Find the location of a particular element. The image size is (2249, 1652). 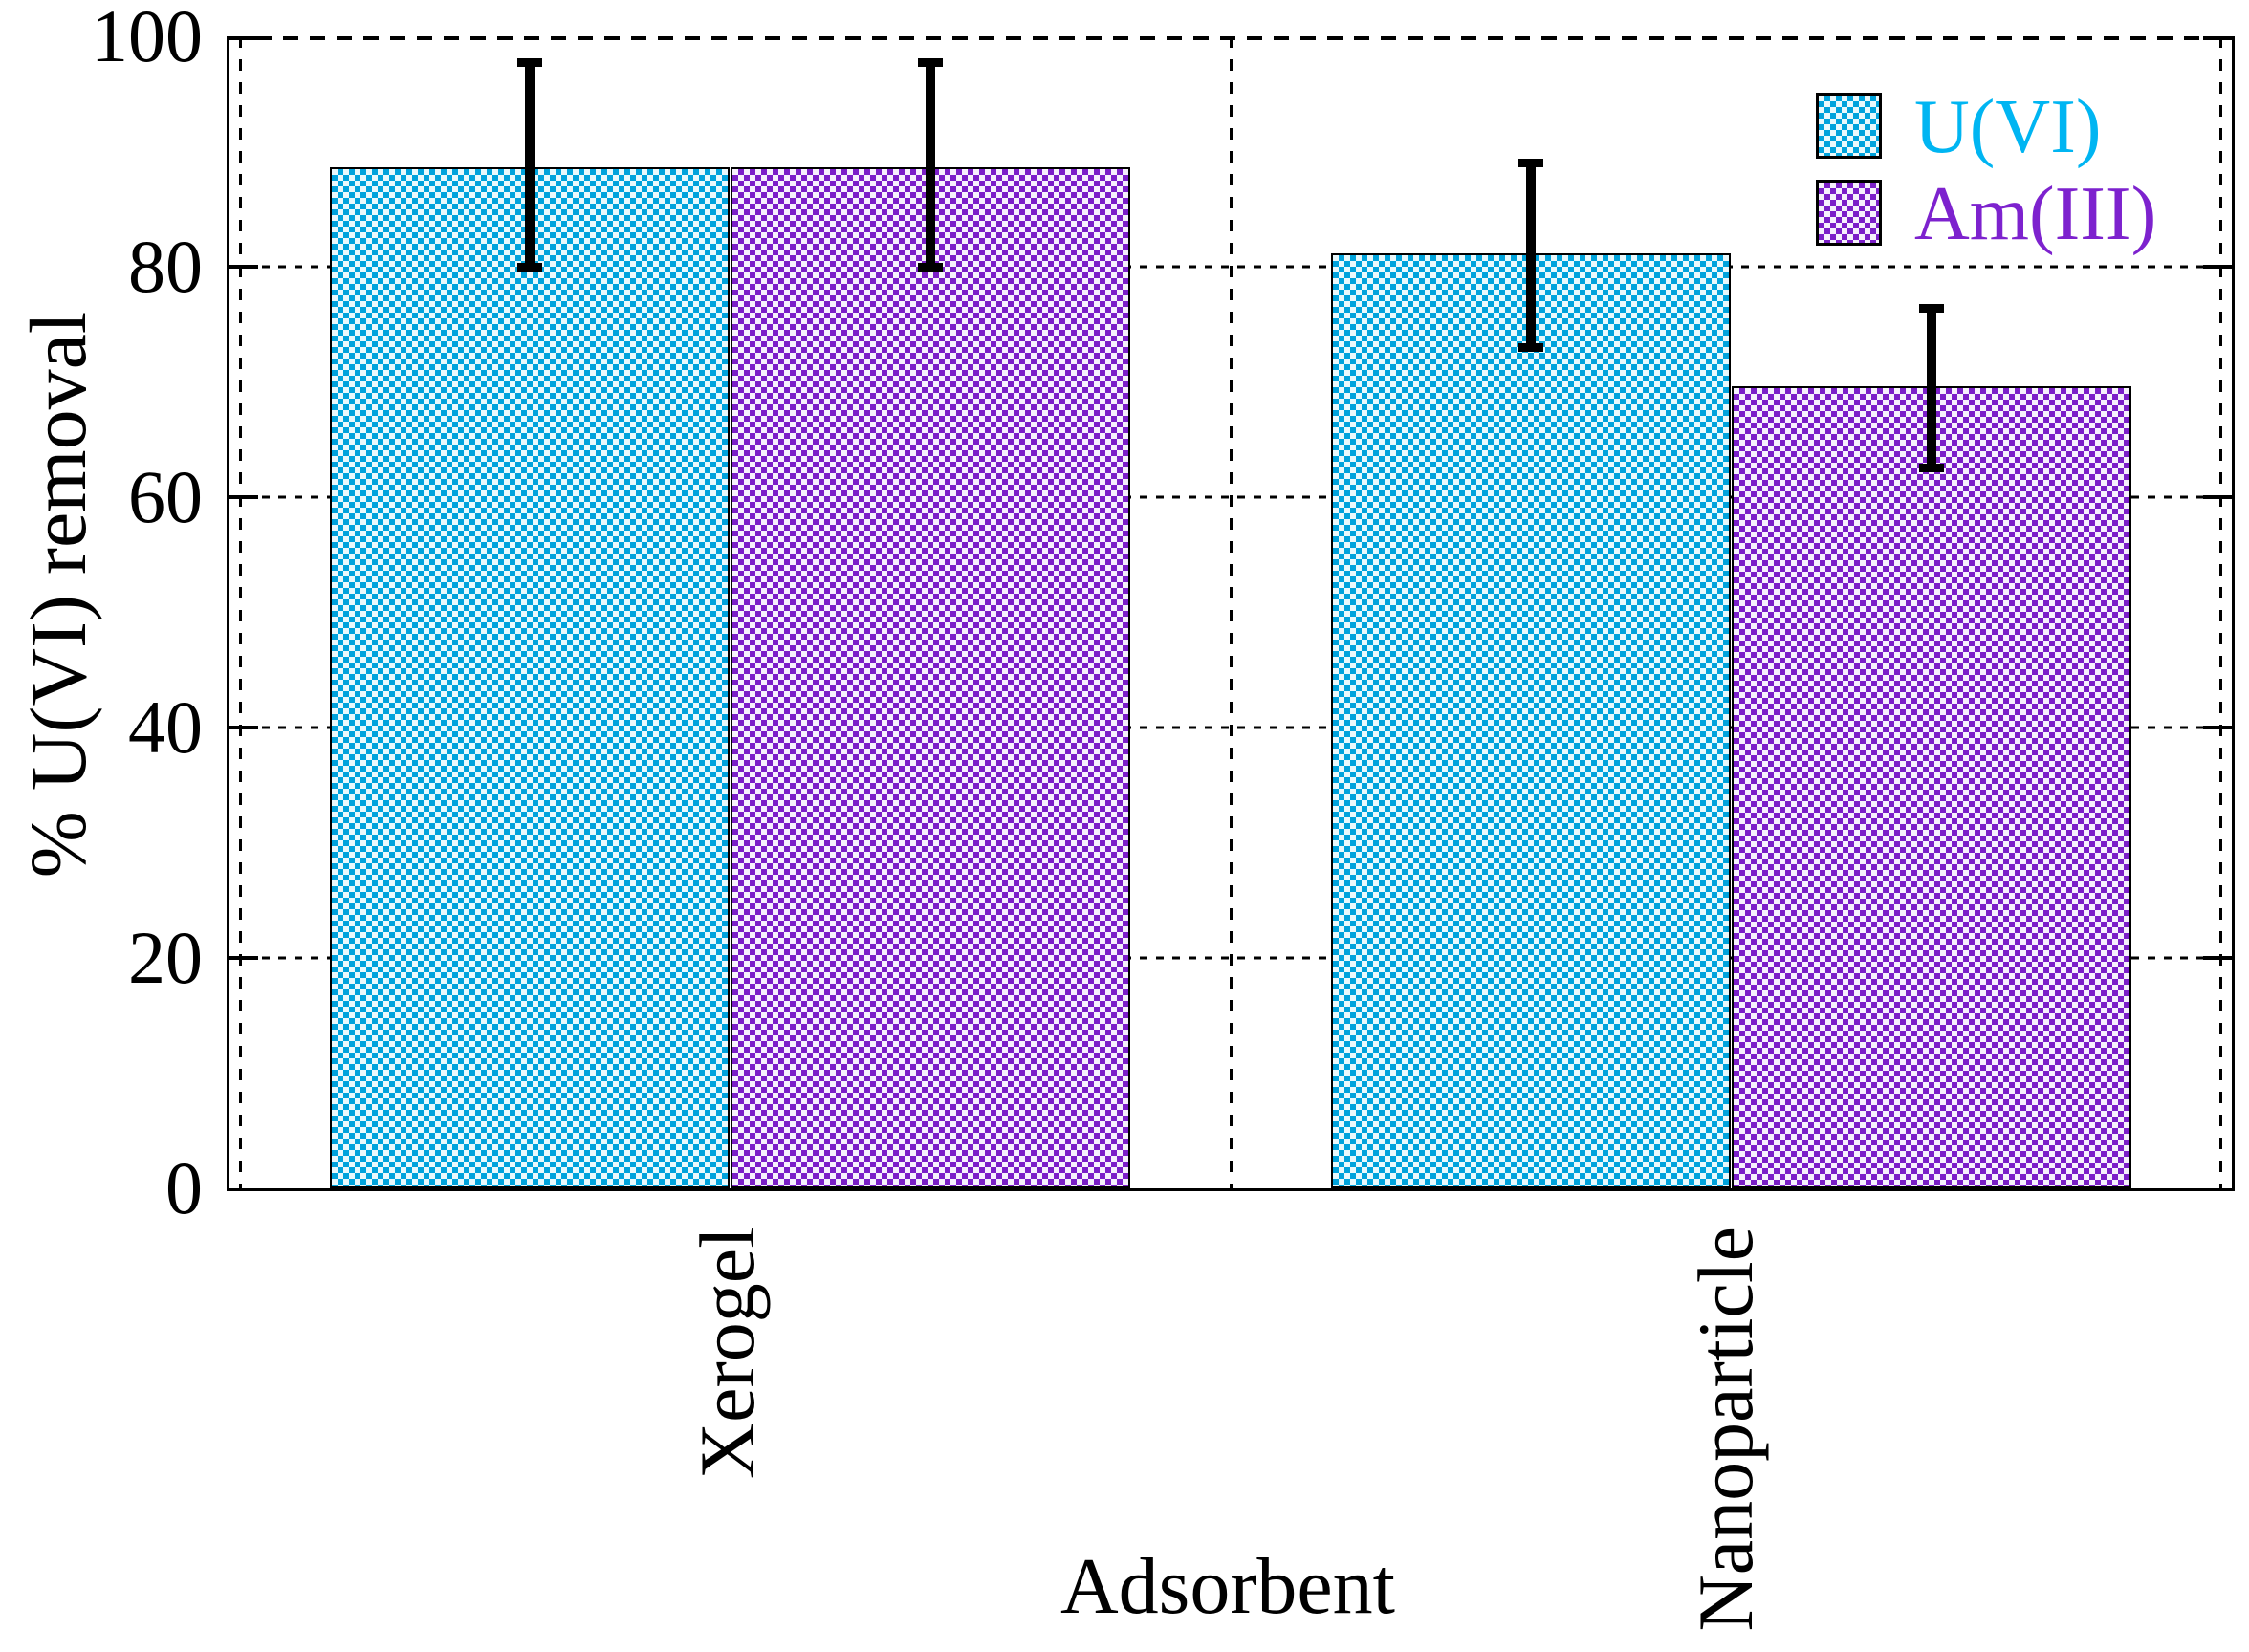

x-category-label-xerogel: Xerogel is located at coordinates (727, 1353).